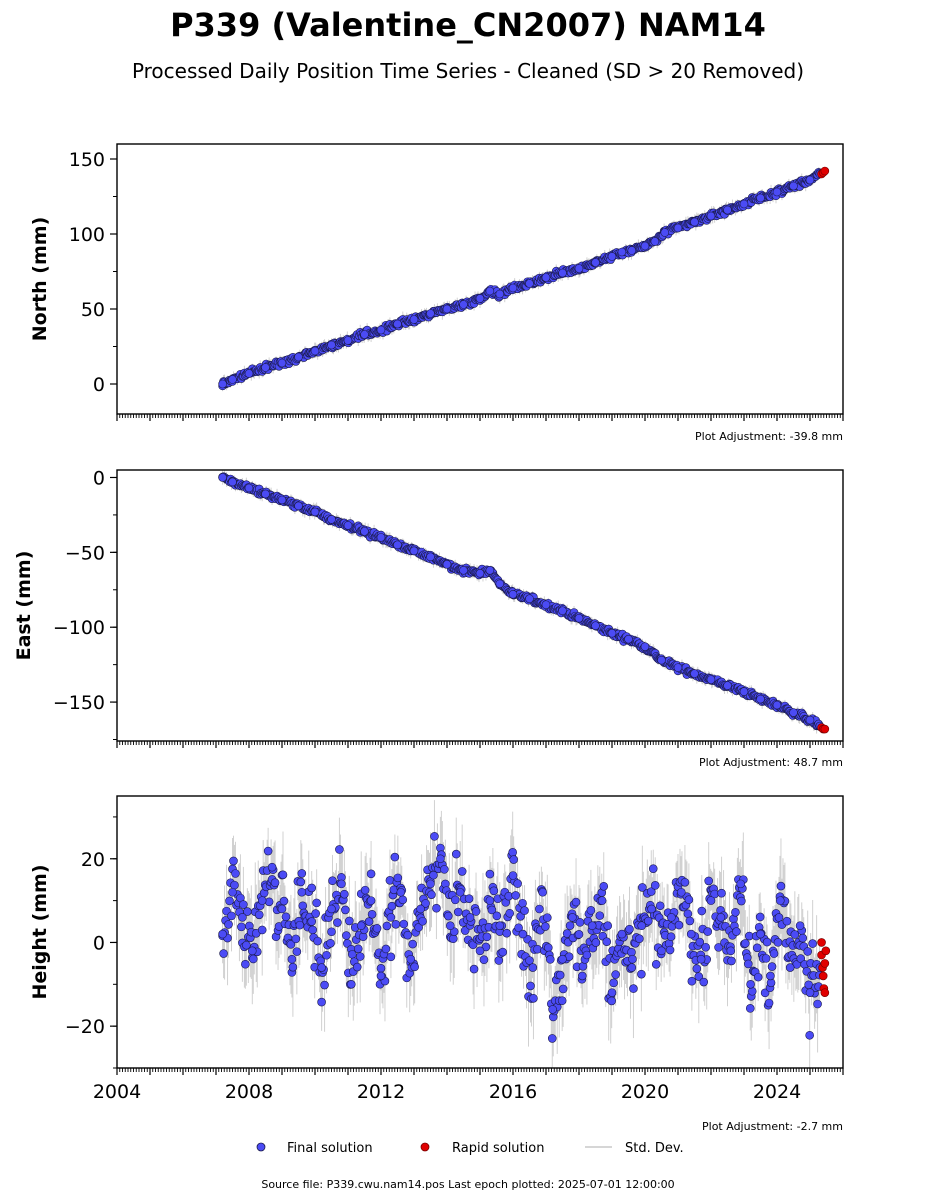 The image size is (937, 1200). Describe the element at coordinates (823, 172) in the screenshot. I see `north-rapid-points` at that location.